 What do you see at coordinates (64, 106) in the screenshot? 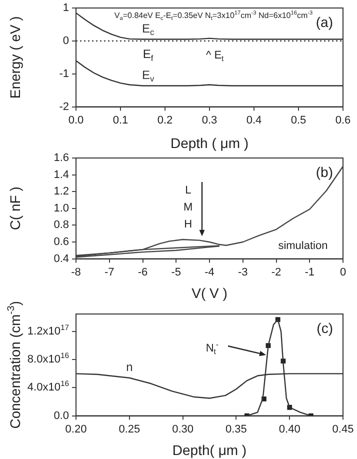
I see `y-tick-label: -2` at bounding box center [64, 106].